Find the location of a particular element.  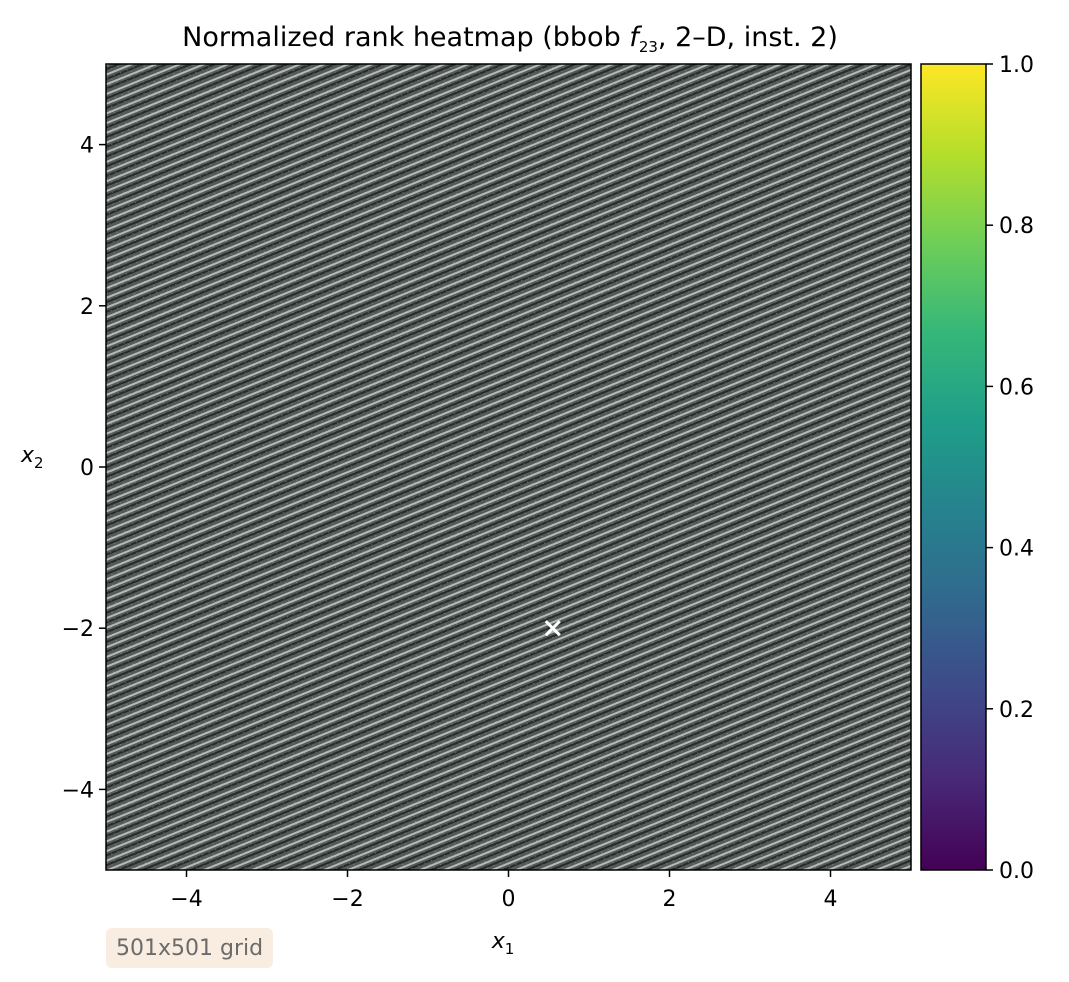

optimum-marker is located at coordinates (552, 628).